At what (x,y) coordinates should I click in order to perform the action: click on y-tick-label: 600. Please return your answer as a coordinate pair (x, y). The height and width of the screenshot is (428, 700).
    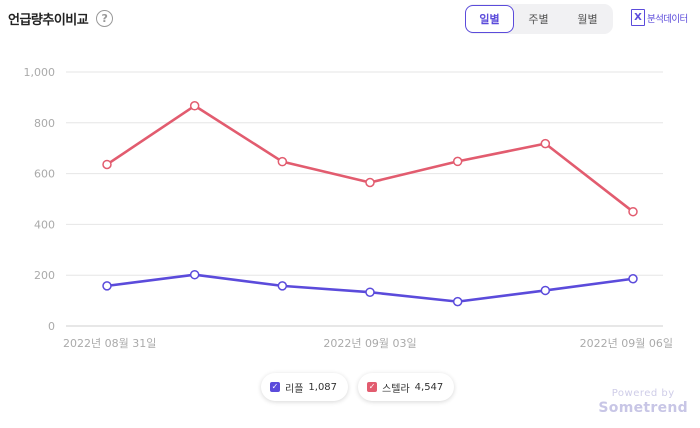
    Looking at the image, I should click on (44, 174).